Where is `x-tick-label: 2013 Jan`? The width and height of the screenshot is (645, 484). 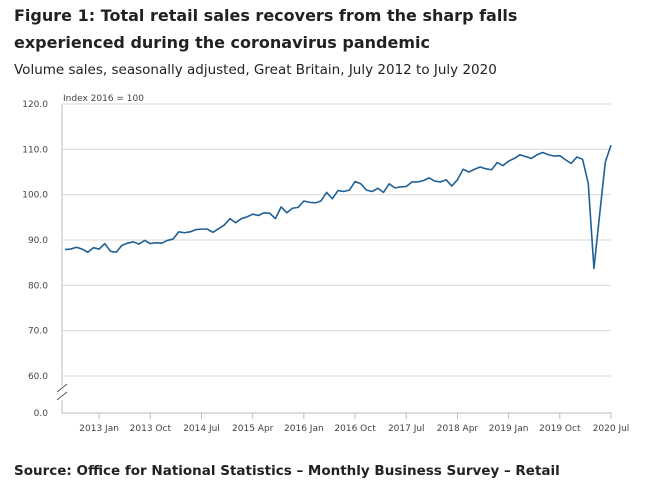
x-tick-label: 2013 Jan is located at coordinates (99, 429).